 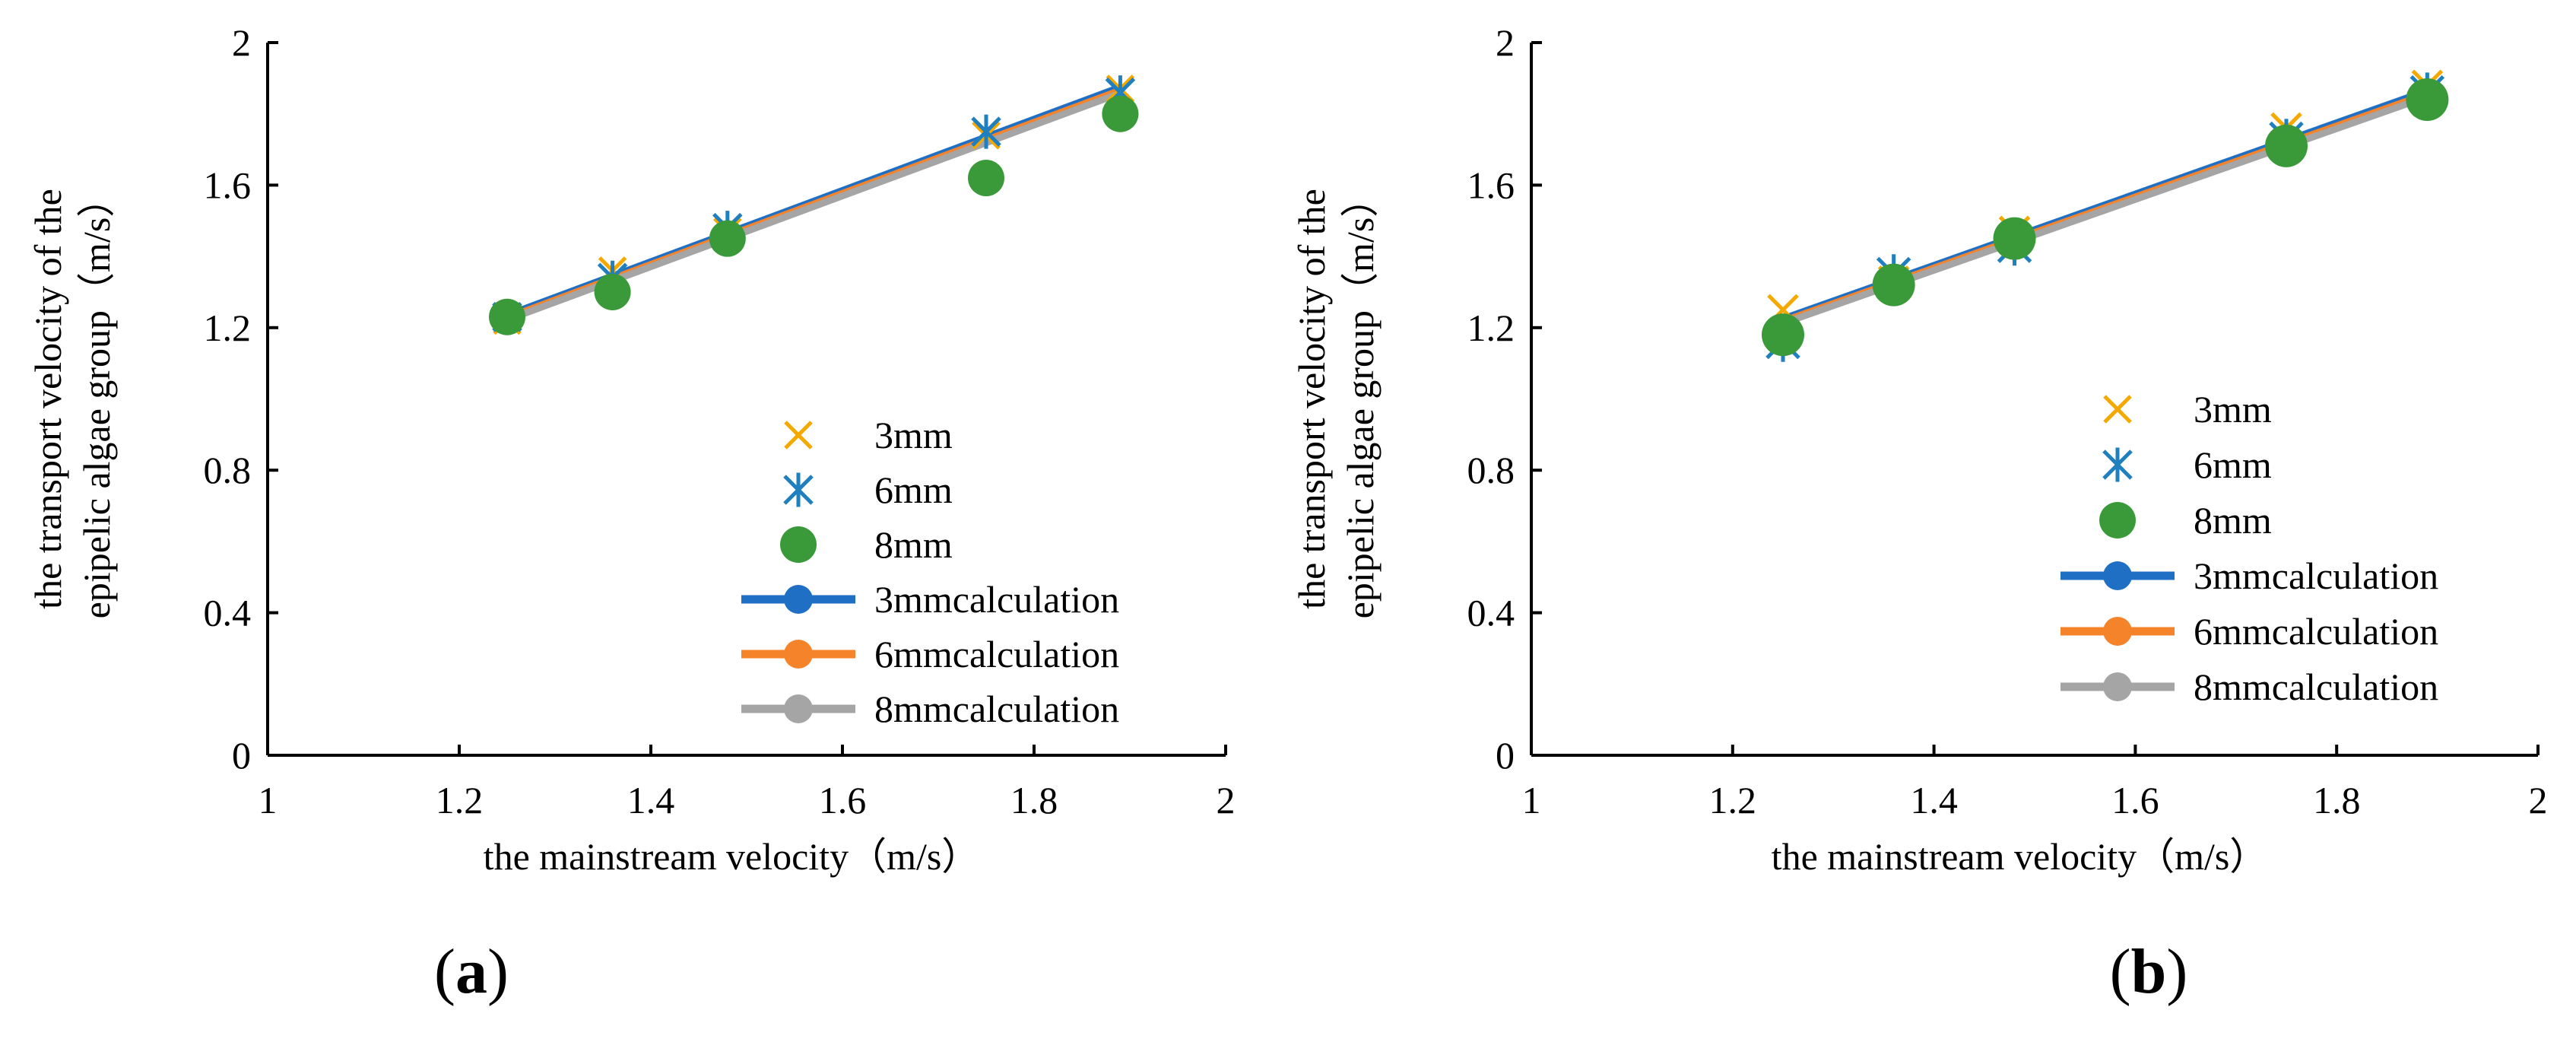 I want to click on panel-label-b: (b), so click(x=2149, y=972).